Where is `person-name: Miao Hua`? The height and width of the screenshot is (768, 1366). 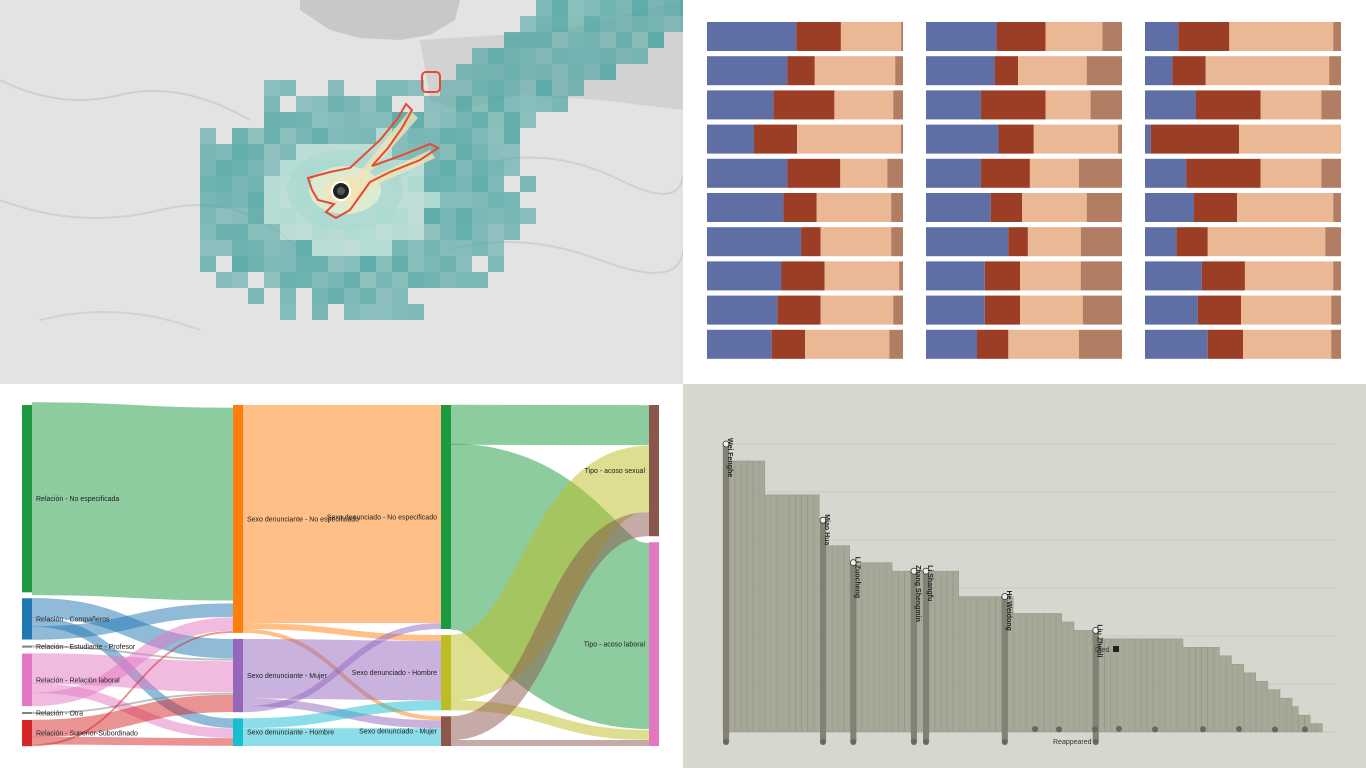 person-name: Miao Hua is located at coordinates (826, 529).